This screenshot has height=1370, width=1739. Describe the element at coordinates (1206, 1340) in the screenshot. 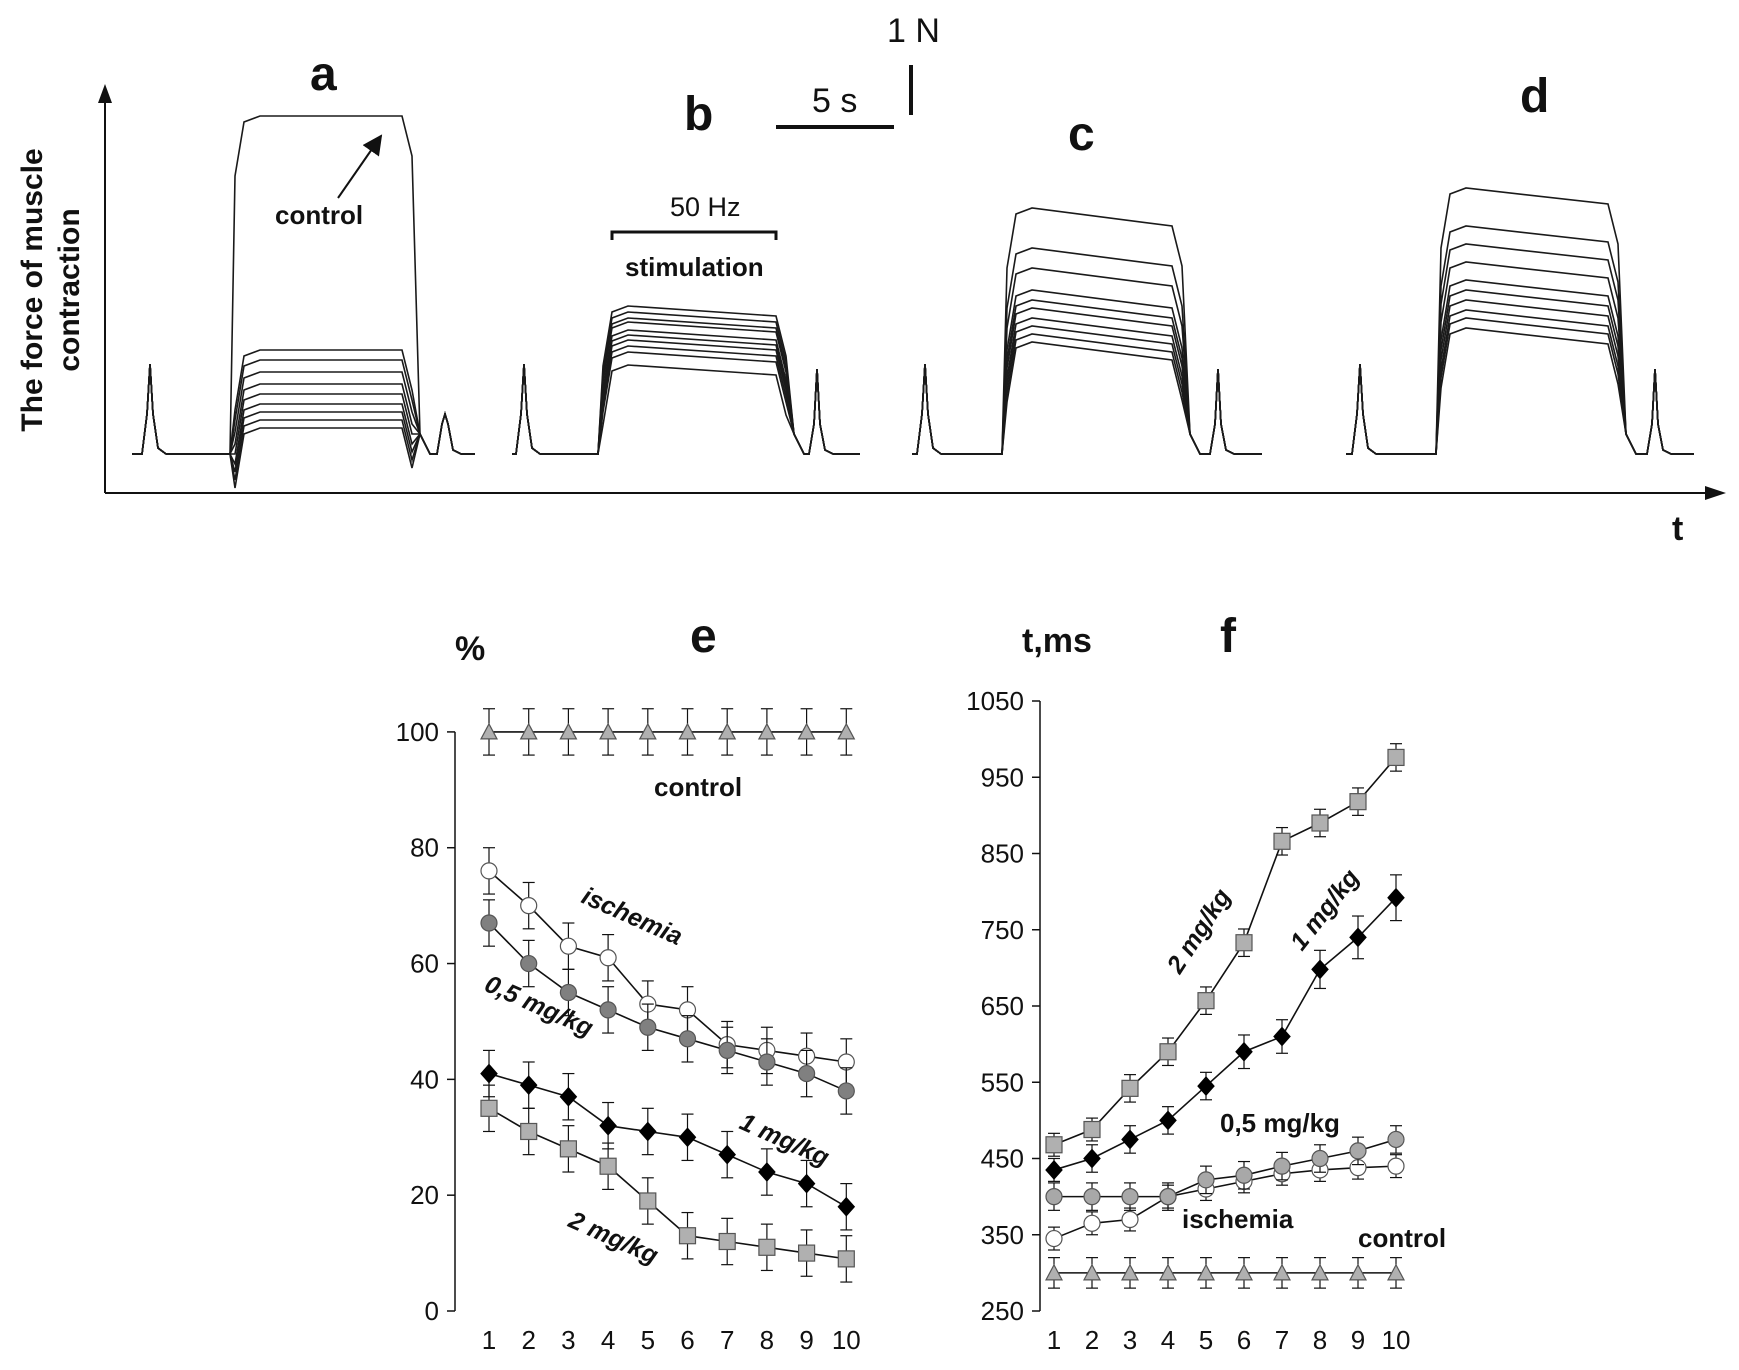

I see `chart-f-xtick-label: 5` at that location.